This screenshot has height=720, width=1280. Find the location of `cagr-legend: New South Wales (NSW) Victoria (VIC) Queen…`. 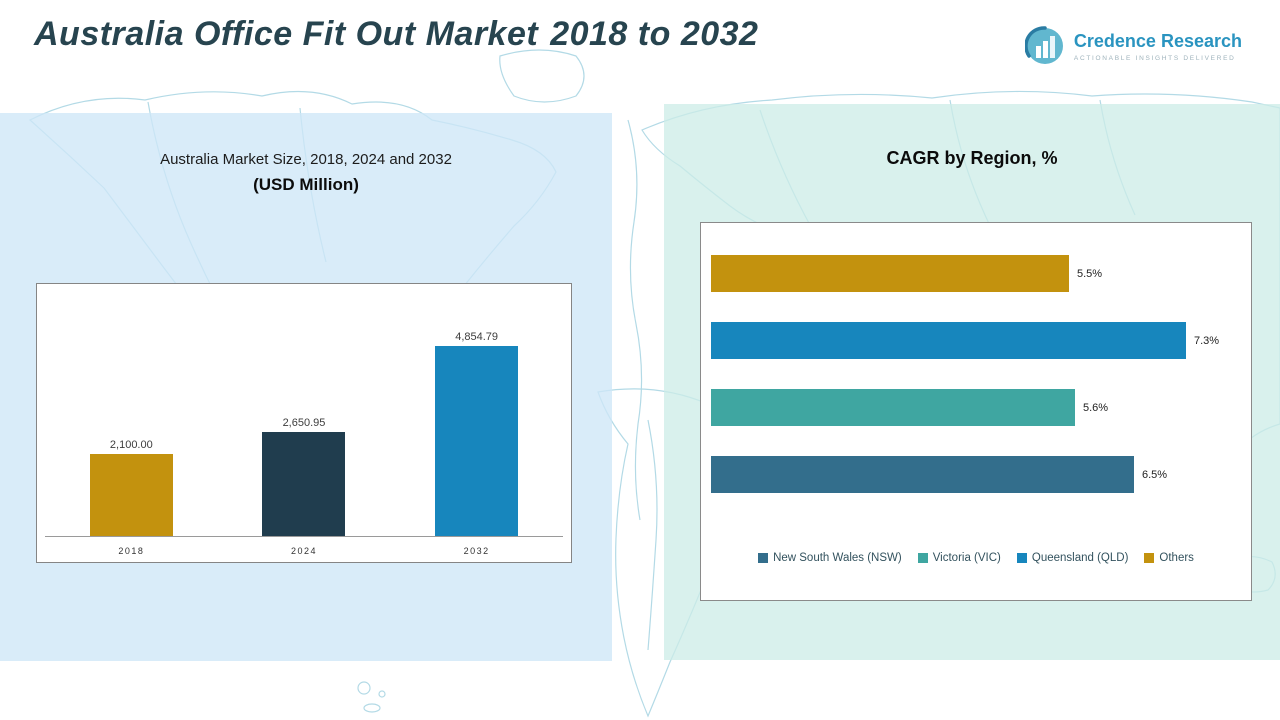

cagr-legend: New South Wales (NSW) Victoria (VIC) Queen… is located at coordinates (976, 558).